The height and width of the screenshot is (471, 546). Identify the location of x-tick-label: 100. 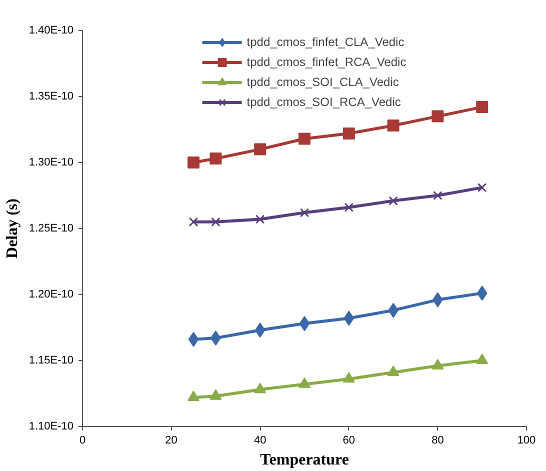
(526, 440).